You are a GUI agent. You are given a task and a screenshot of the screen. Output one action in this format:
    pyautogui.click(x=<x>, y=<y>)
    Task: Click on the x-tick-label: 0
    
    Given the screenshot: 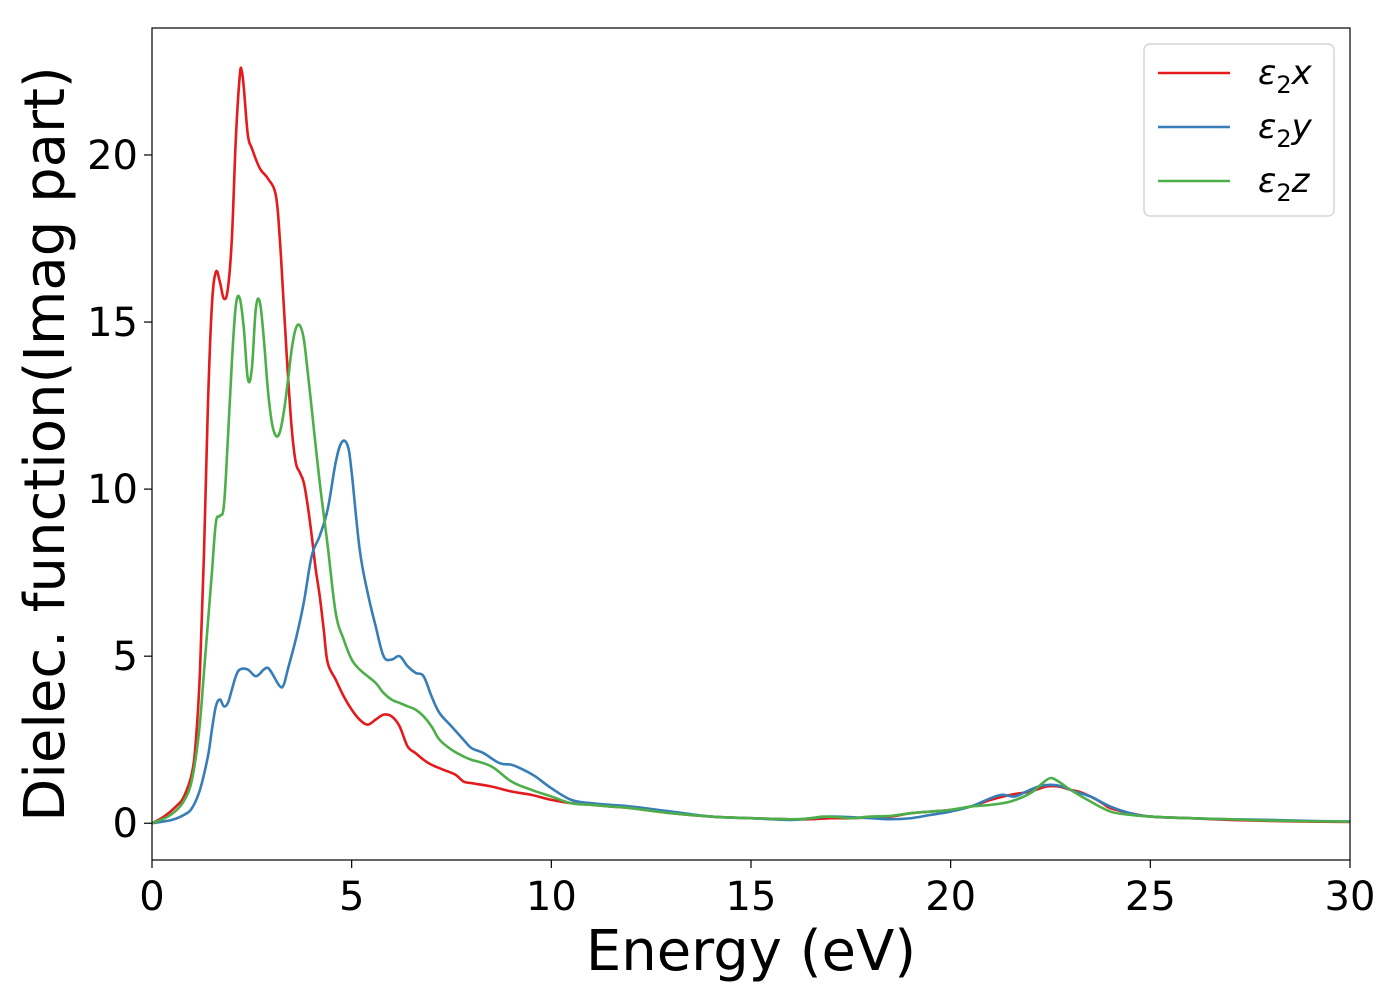 What is the action you would take?
    pyautogui.click(x=151, y=897)
    